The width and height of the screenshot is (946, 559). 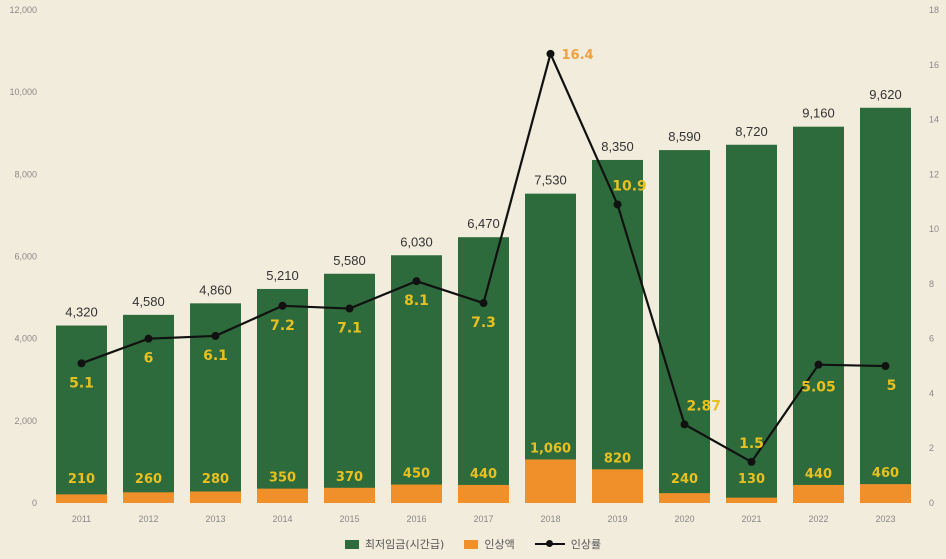 I want to click on rate-label: 5.1, so click(x=81, y=383).